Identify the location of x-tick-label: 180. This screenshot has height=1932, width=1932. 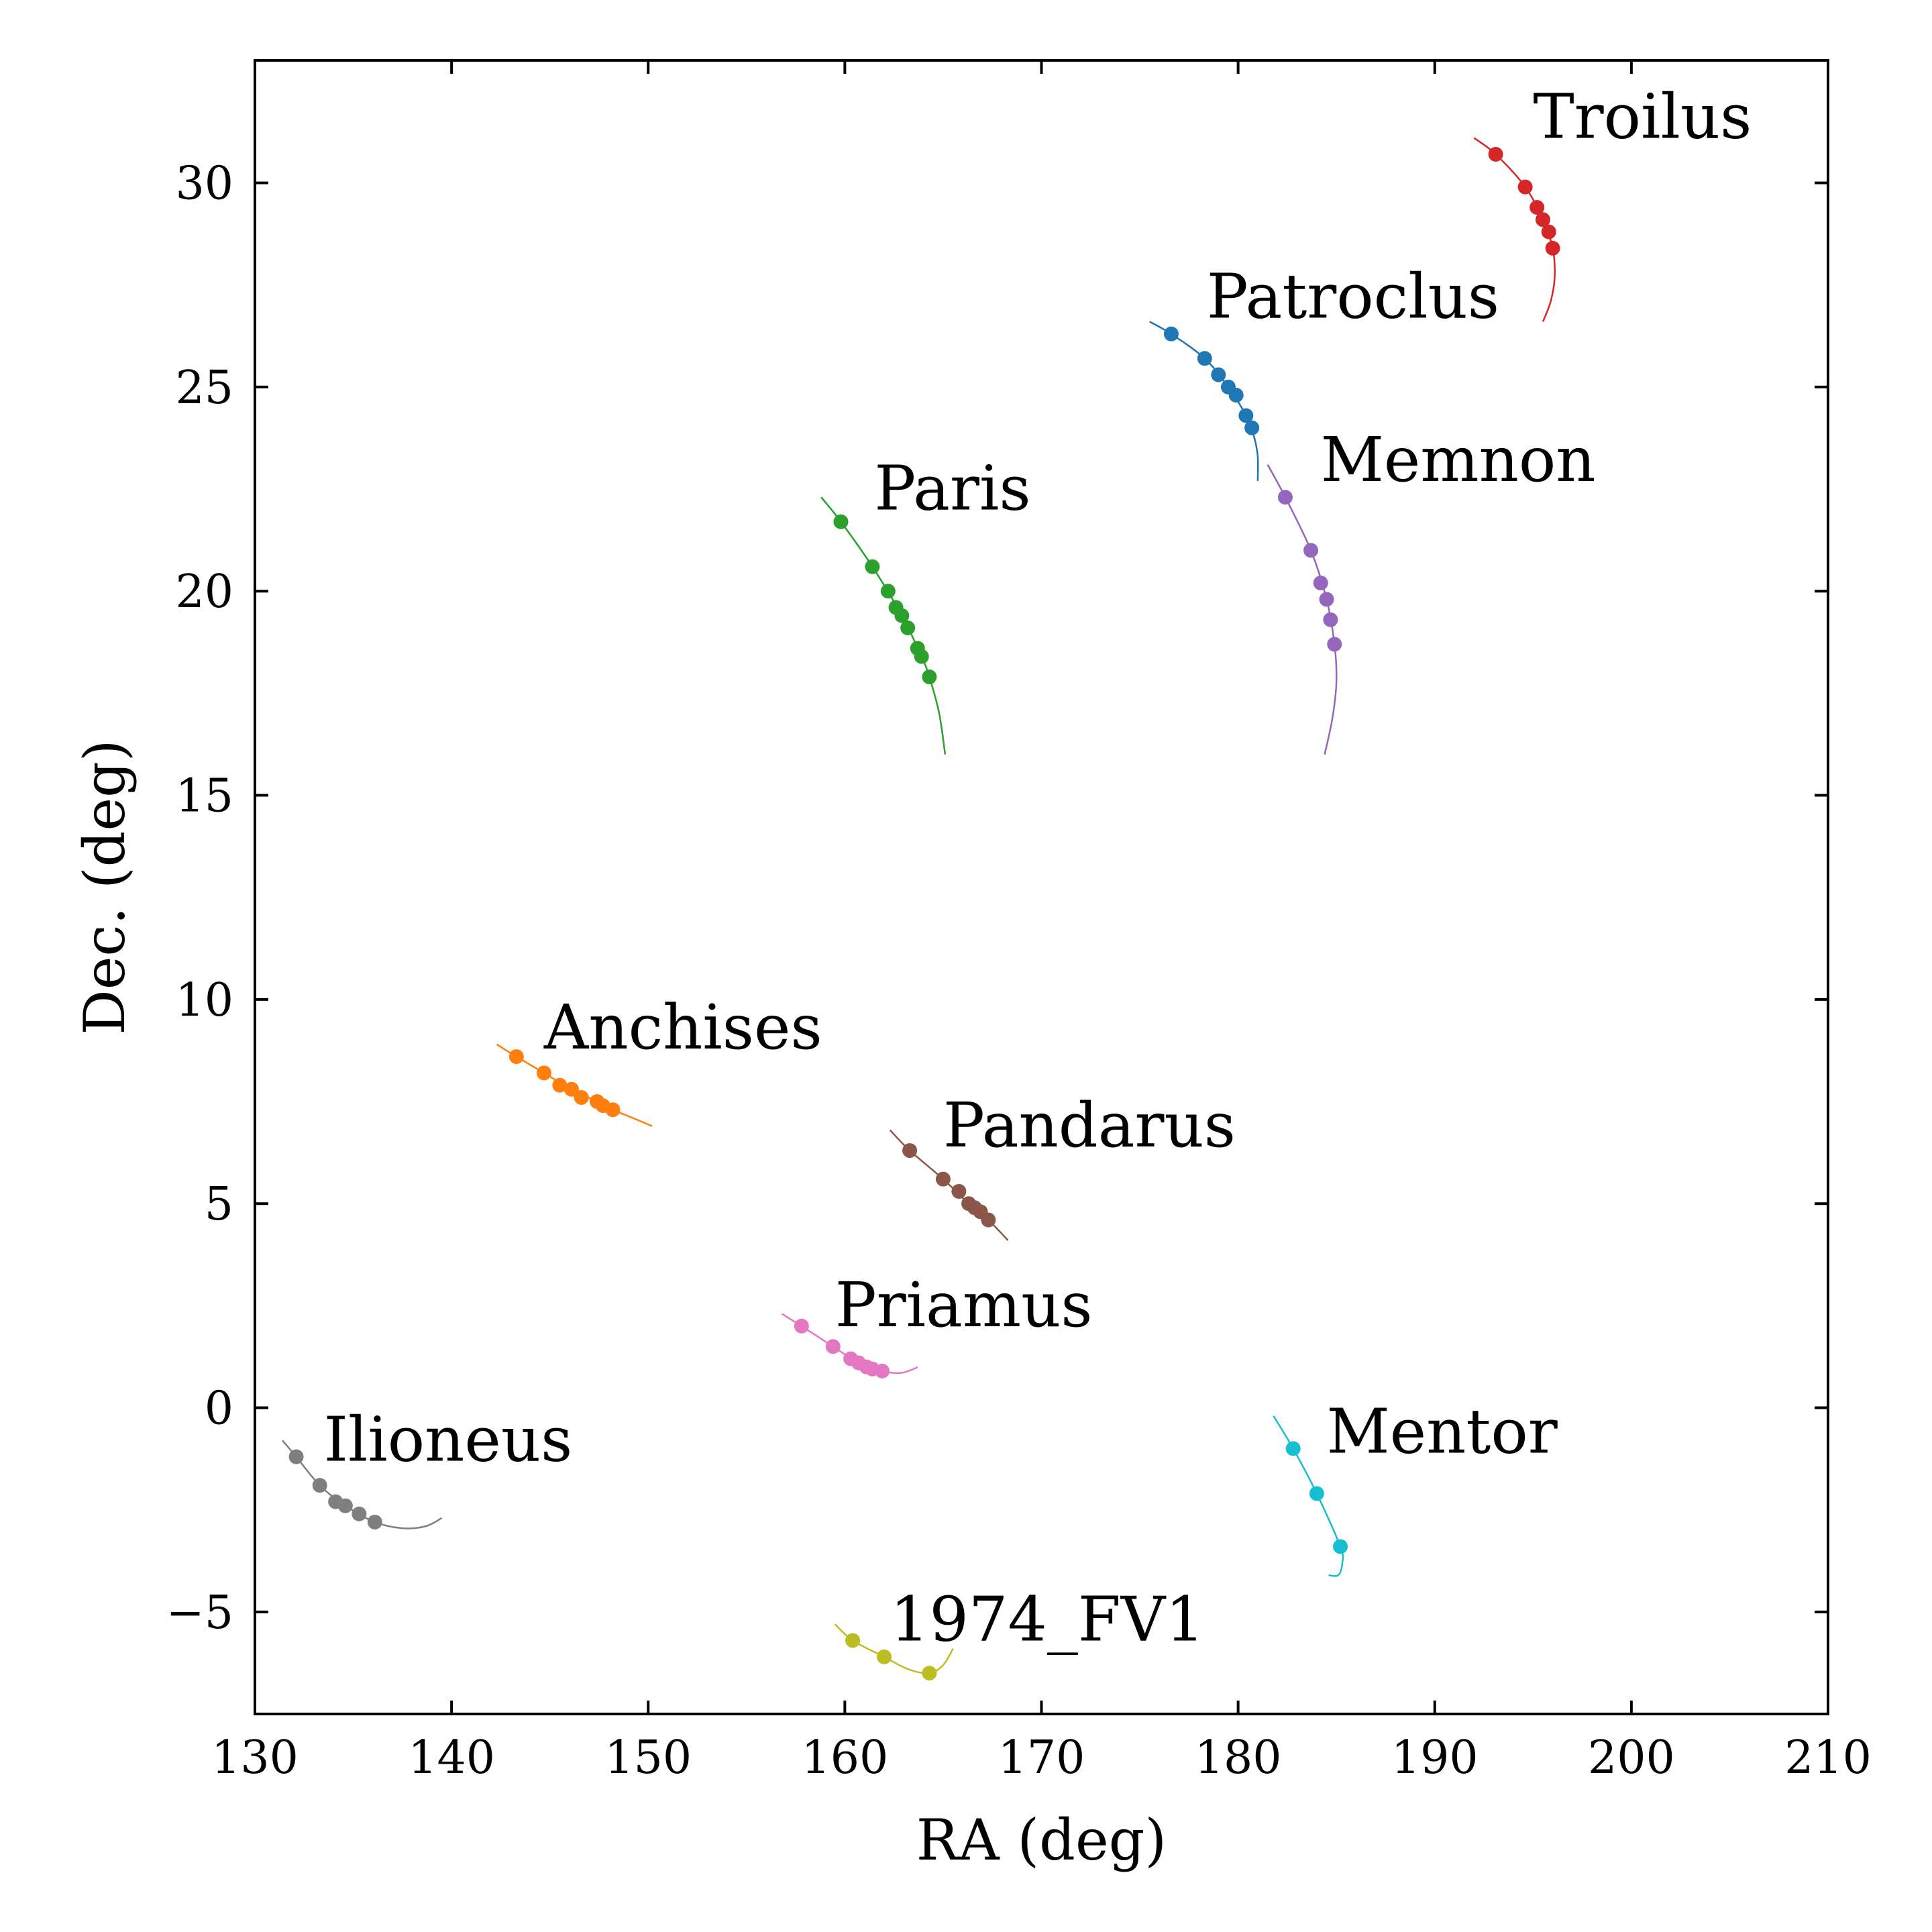
(1238, 1757).